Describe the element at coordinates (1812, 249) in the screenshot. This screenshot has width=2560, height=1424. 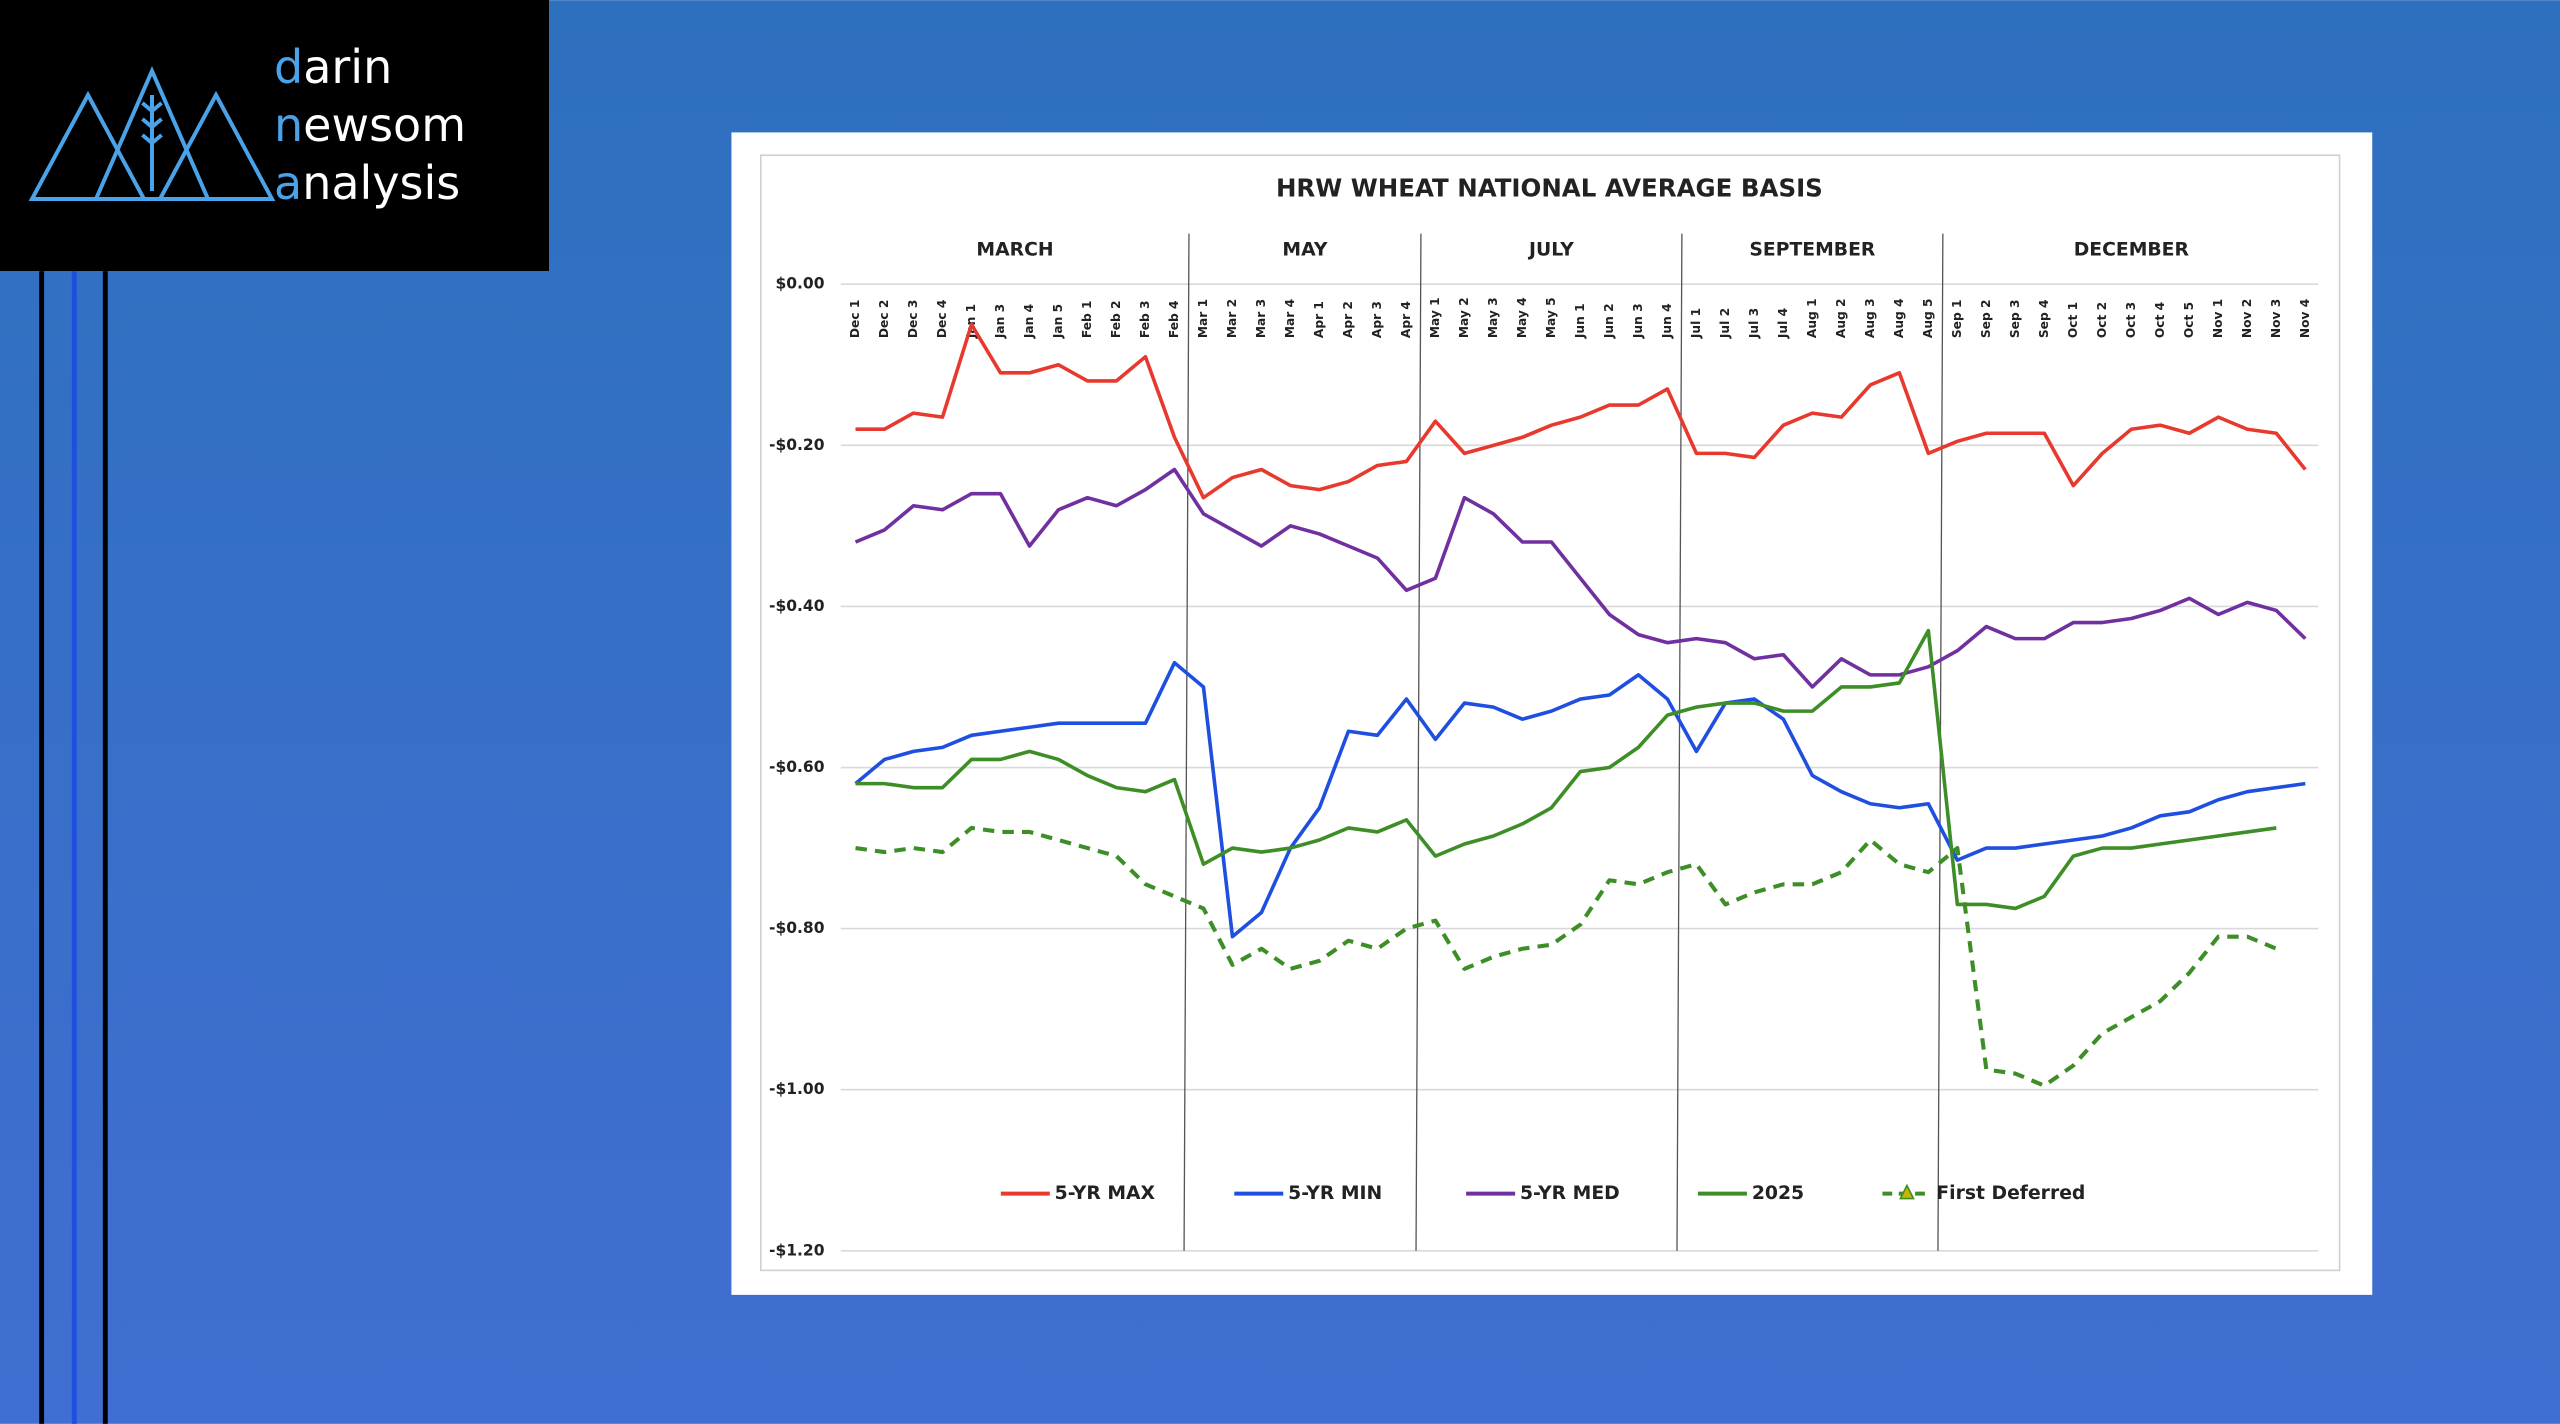
I see `group-label: SEPTEMBER` at that location.